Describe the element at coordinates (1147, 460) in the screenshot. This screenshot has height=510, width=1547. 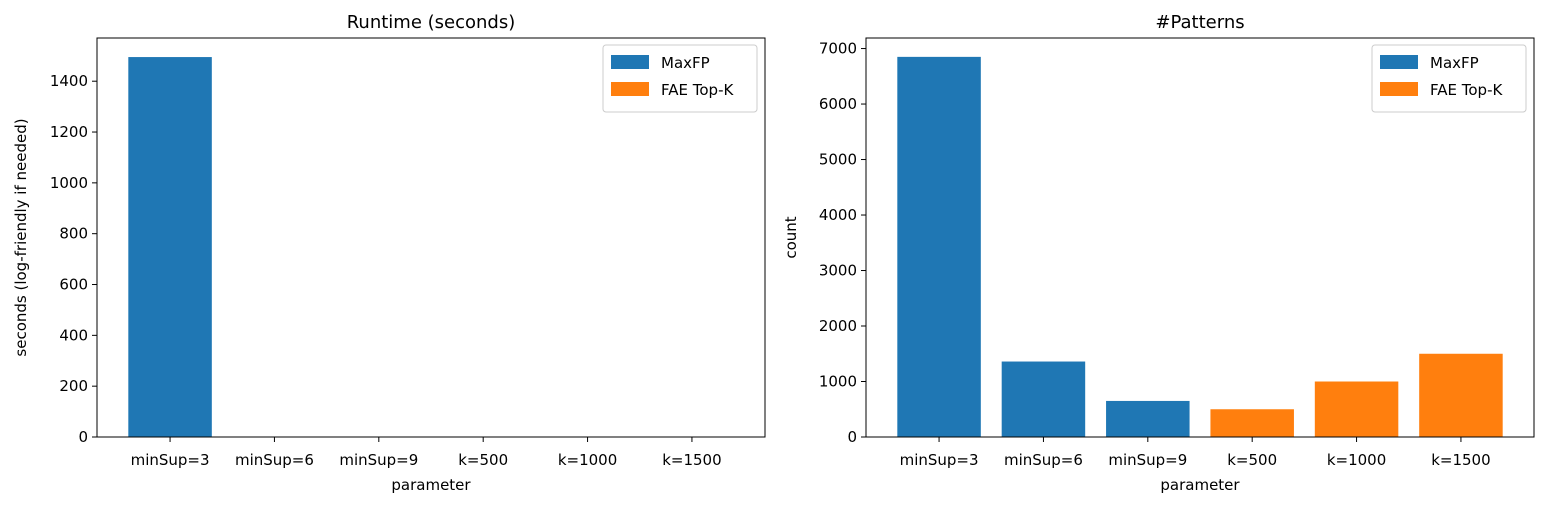
I see `panel-2-x-tick-label: minSup=9` at that location.